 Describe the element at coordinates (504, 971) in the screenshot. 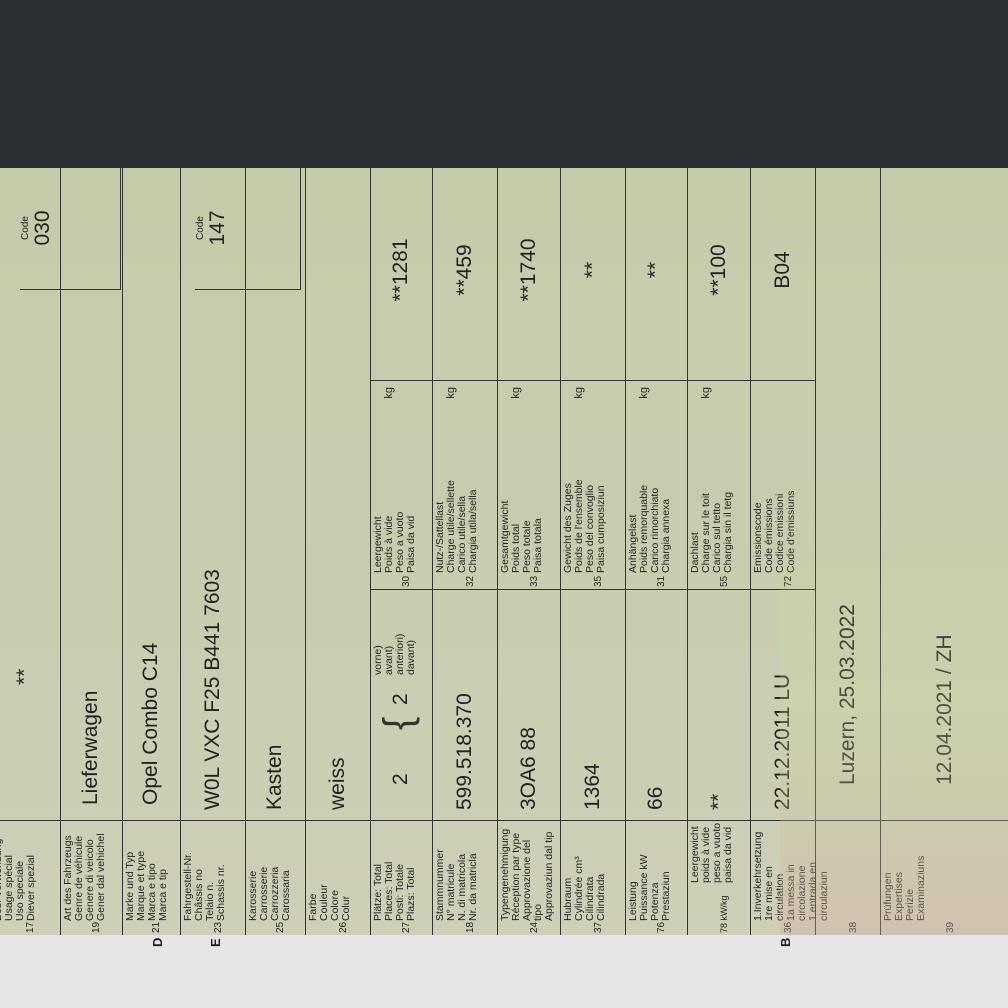

I see `table-surface` at that location.